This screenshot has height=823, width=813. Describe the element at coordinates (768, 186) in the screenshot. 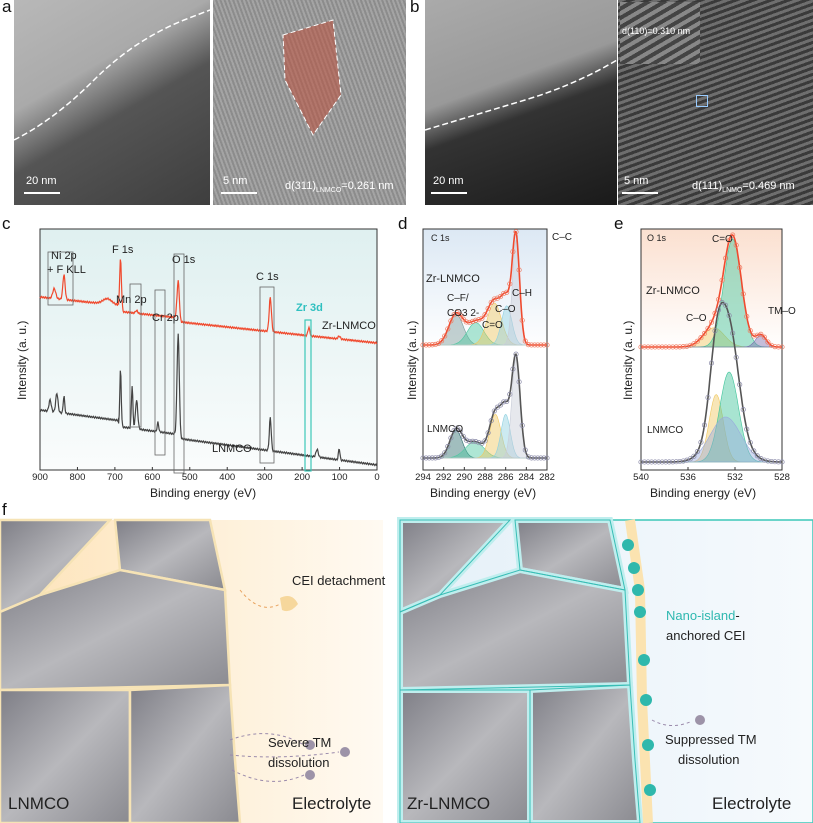

I see `d-spacing-value: =0.469 nm` at that location.